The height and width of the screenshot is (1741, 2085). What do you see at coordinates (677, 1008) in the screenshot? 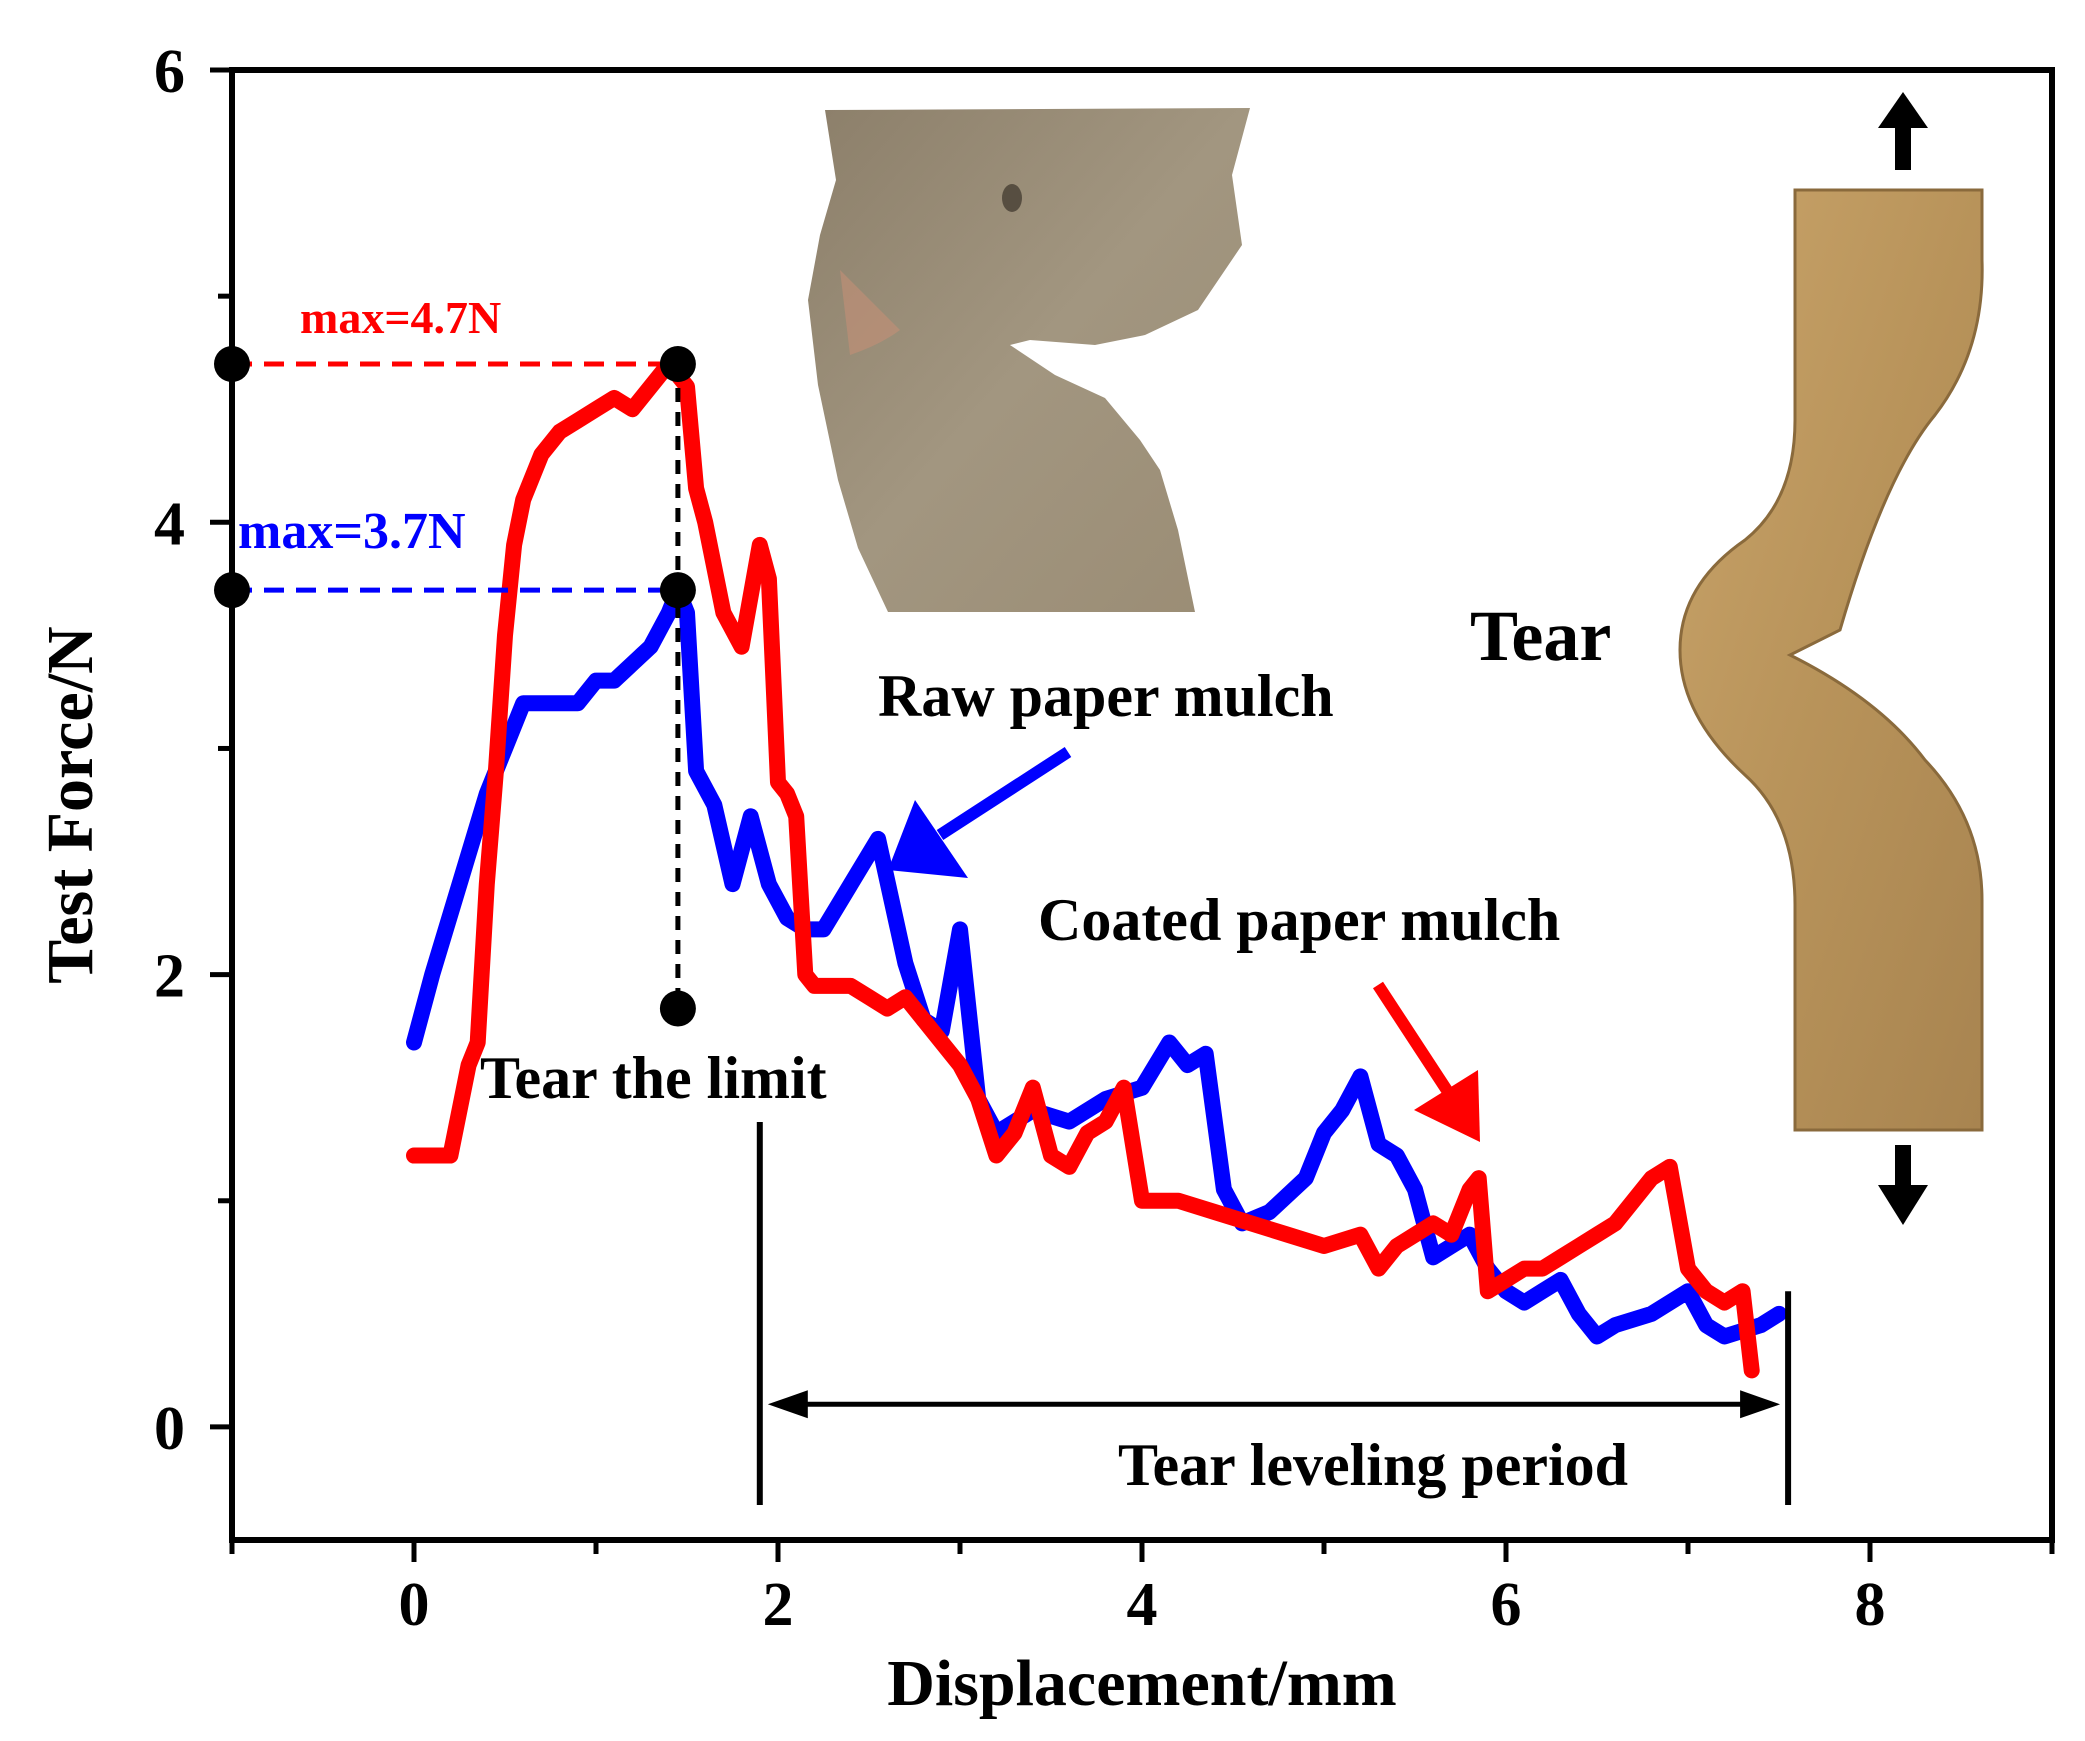
I see `tear-limit-marker` at bounding box center [677, 1008].